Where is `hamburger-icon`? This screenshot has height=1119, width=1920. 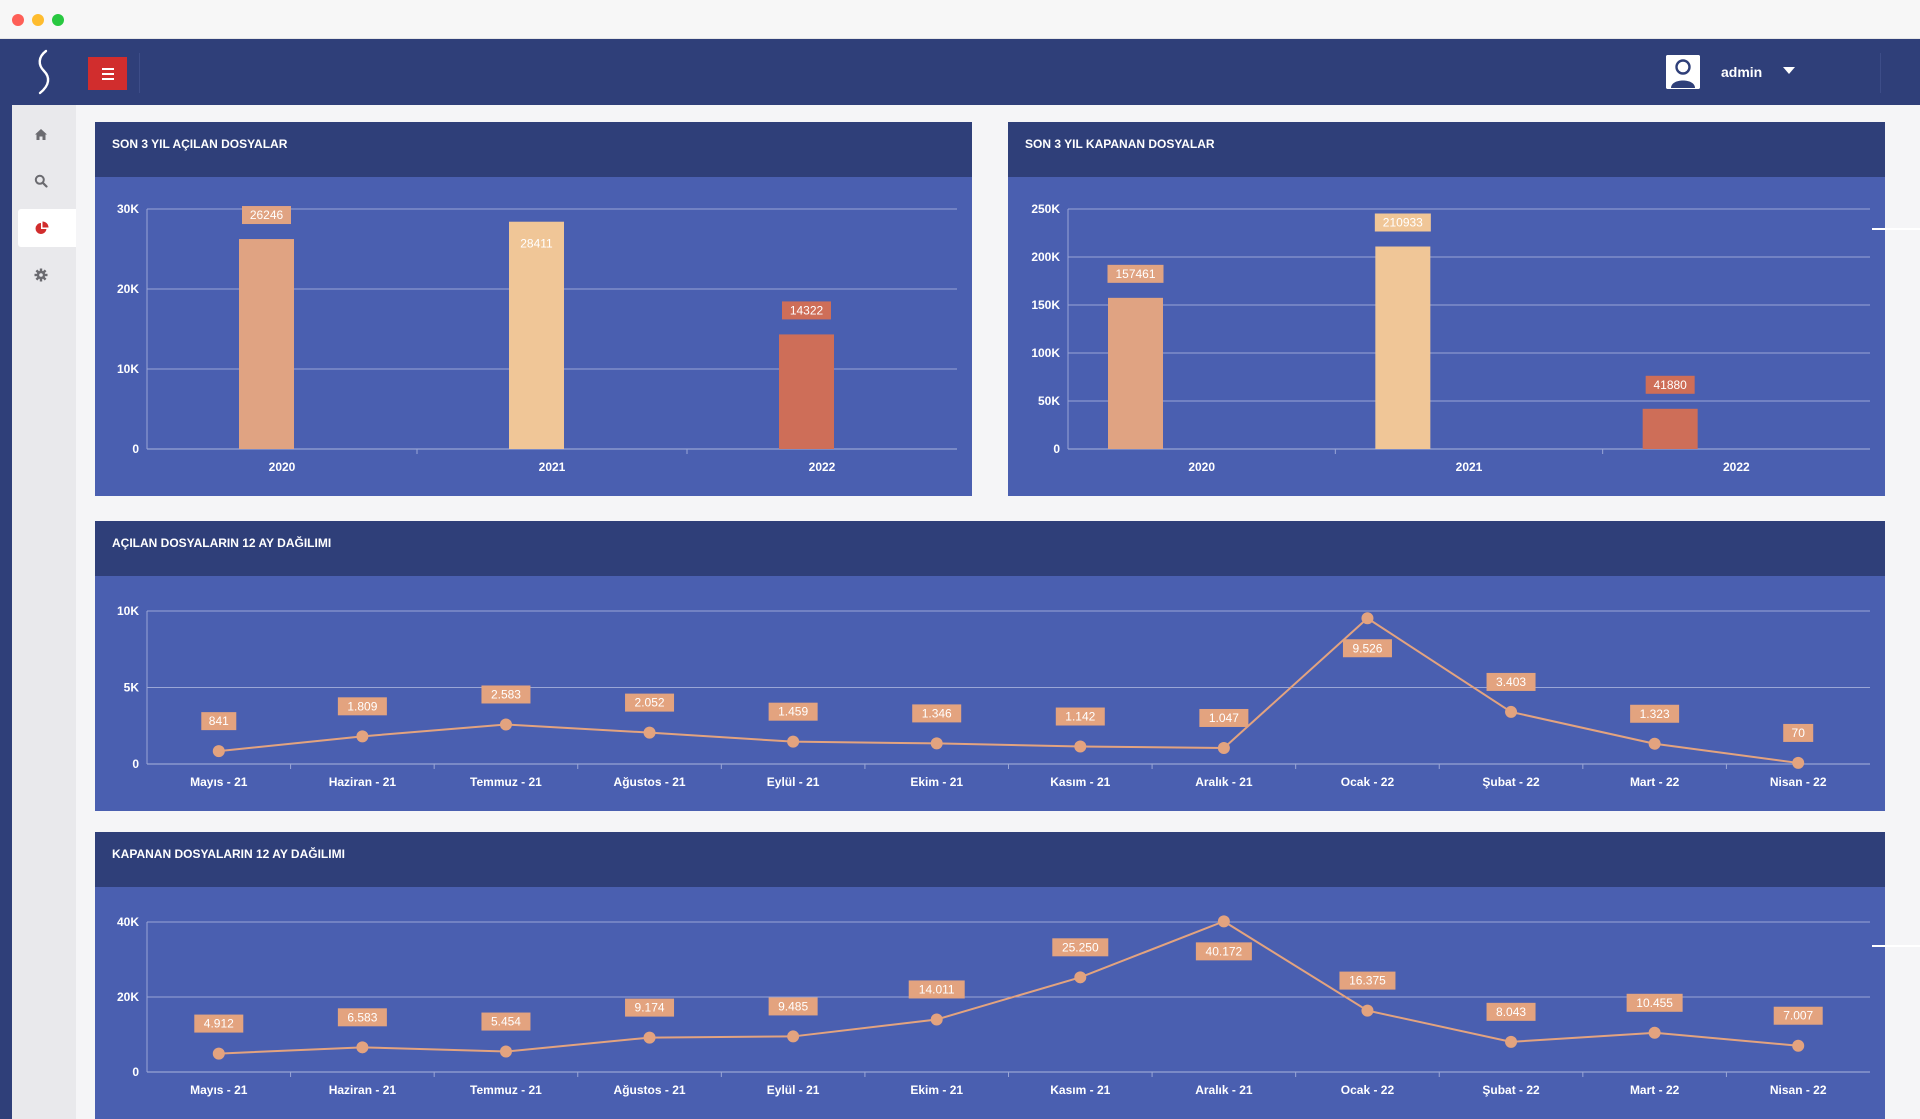 hamburger-icon is located at coordinates (107, 68).